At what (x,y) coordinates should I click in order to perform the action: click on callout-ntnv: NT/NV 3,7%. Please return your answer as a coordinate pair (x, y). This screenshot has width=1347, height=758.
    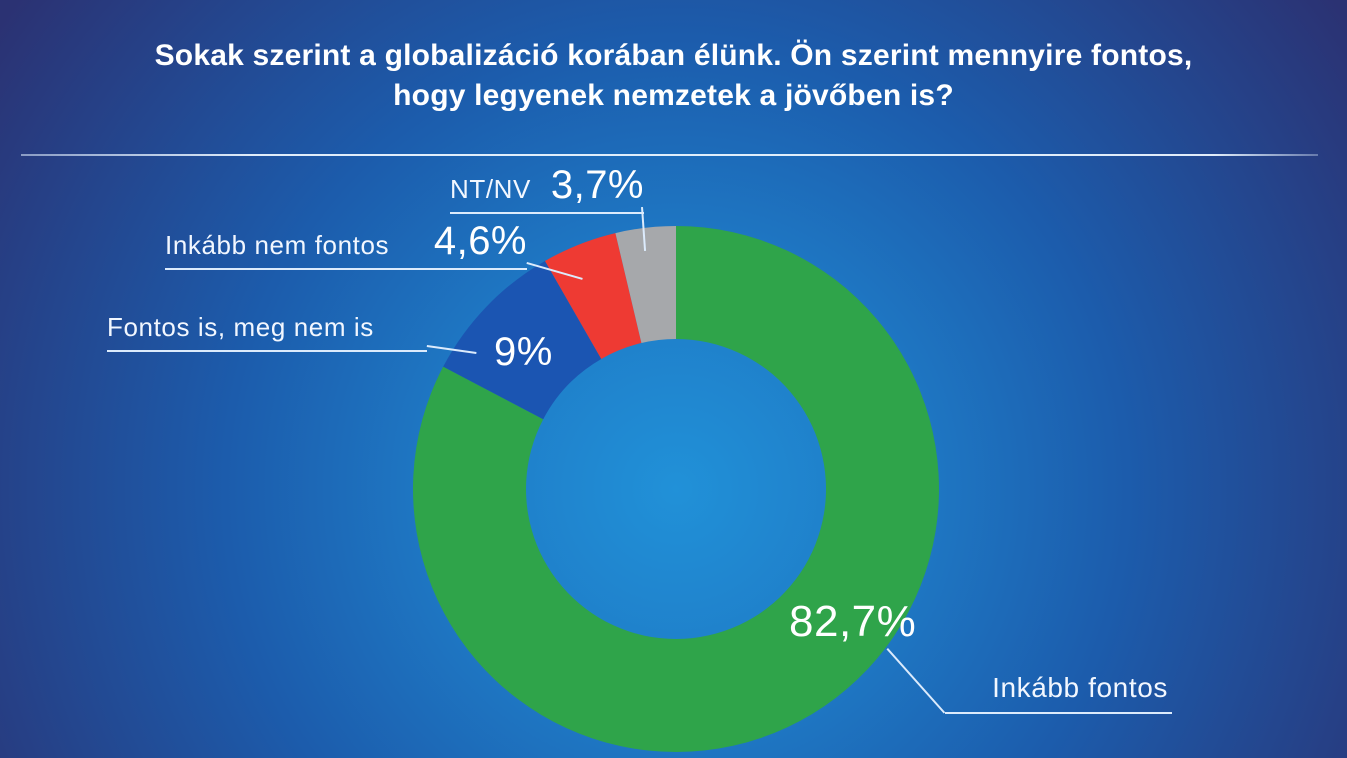
    Looking at the image, I should click on (547, 188).